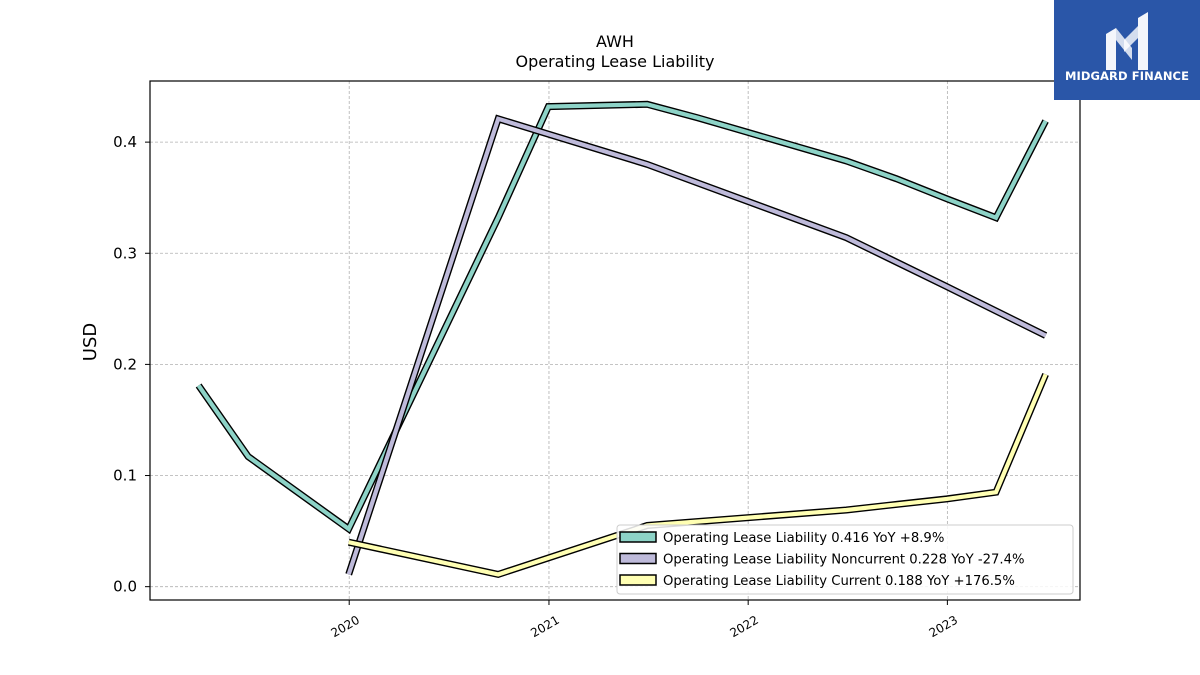  I want to click on x-tick-label: 2021, so click(544, 626).